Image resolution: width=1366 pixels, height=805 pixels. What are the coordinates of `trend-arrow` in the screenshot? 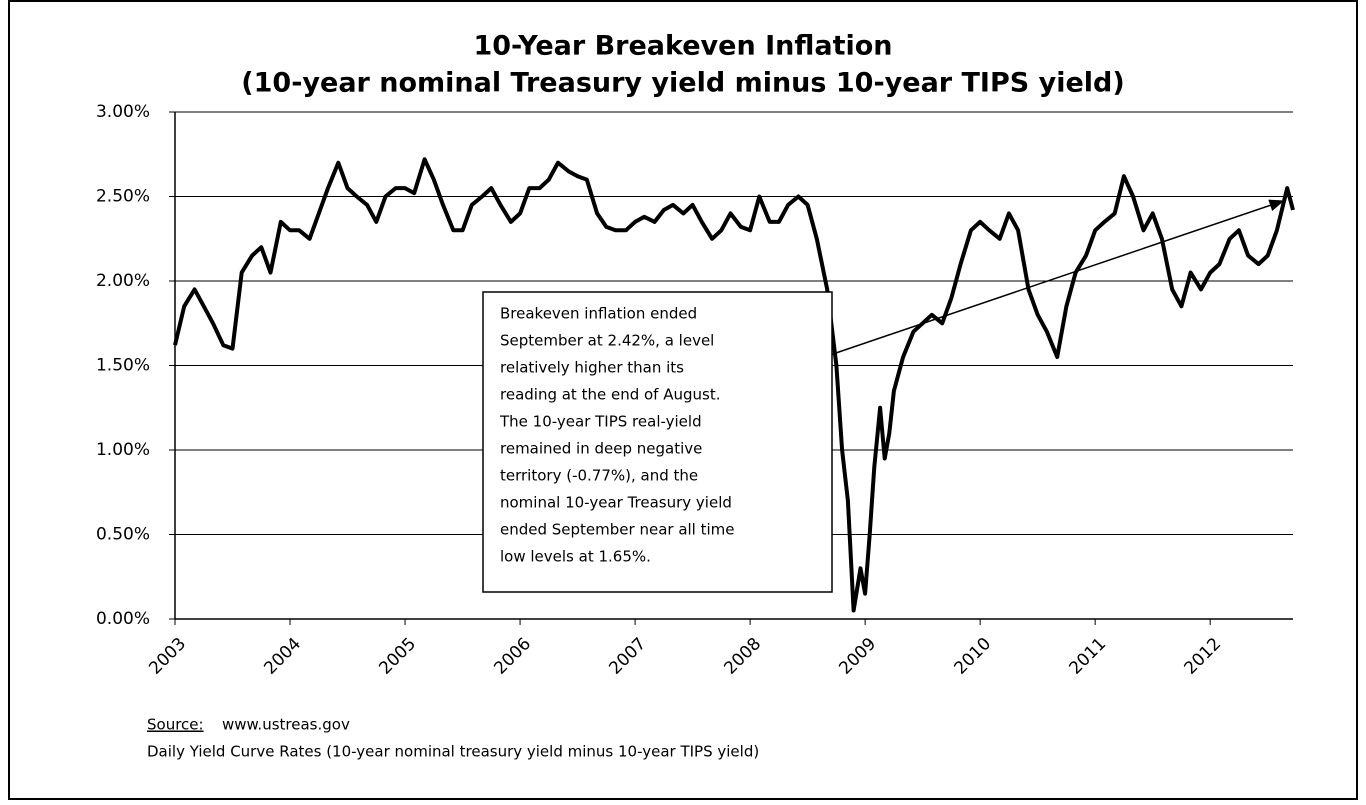 It's located at (1057, 277).